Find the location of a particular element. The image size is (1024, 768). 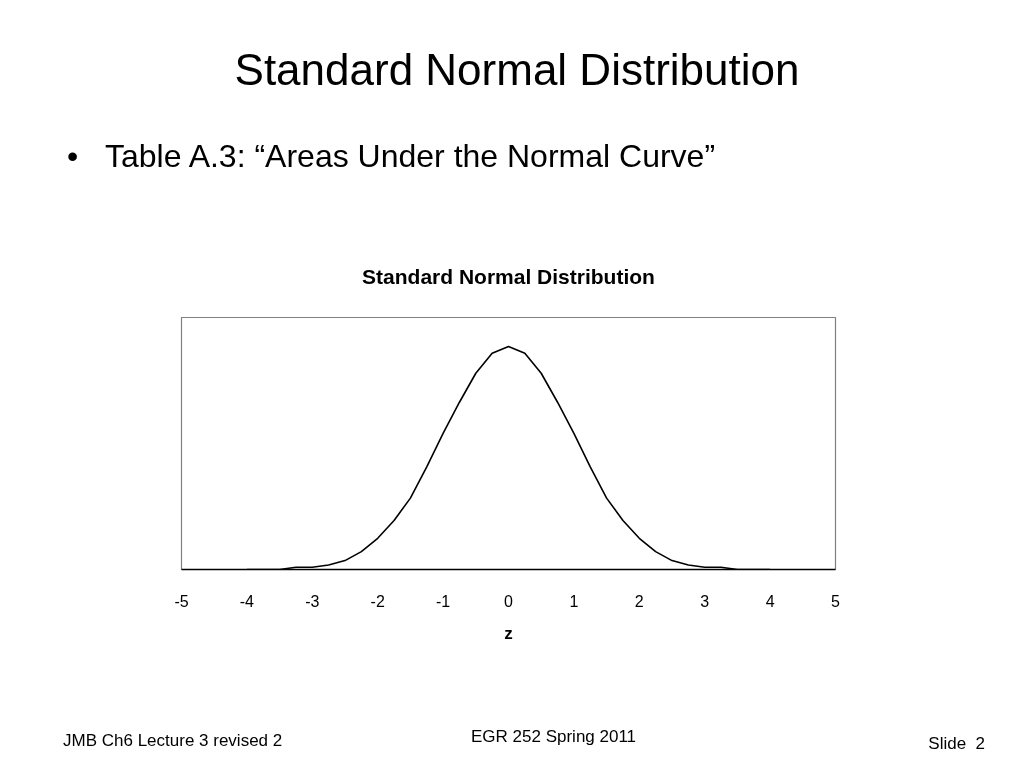

x-tick-label: -4 is located at coordinates (247, 601).